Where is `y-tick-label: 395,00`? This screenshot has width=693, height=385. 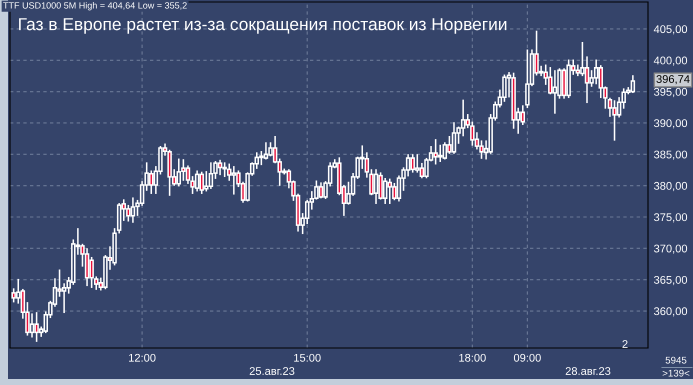
y-tick-label: 395,00 is located at coordinates (671, 93).